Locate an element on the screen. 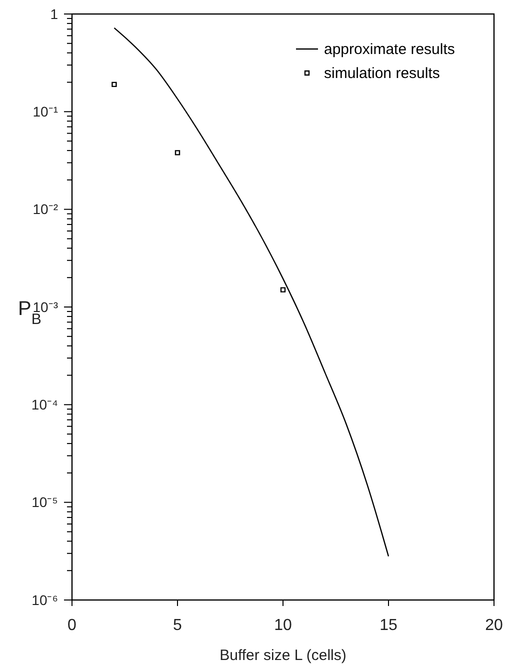 Image resolution: width=511 pixels, height=670 pixels. y-tick-label: 10⁻⁵ is located at coordinates (45, 502).